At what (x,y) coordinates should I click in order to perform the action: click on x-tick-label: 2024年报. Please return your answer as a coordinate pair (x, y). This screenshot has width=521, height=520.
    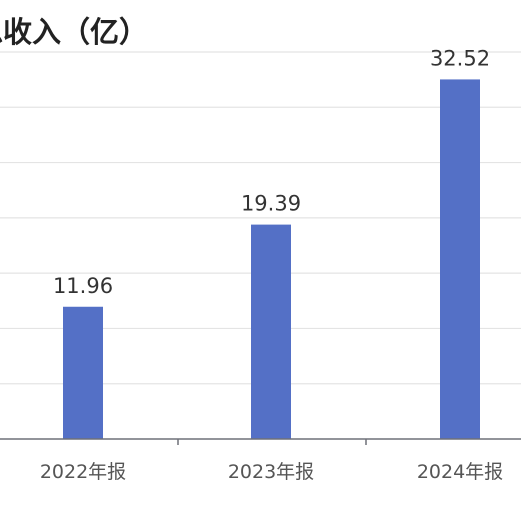
    Looking at the image, I should click on (460, 472).